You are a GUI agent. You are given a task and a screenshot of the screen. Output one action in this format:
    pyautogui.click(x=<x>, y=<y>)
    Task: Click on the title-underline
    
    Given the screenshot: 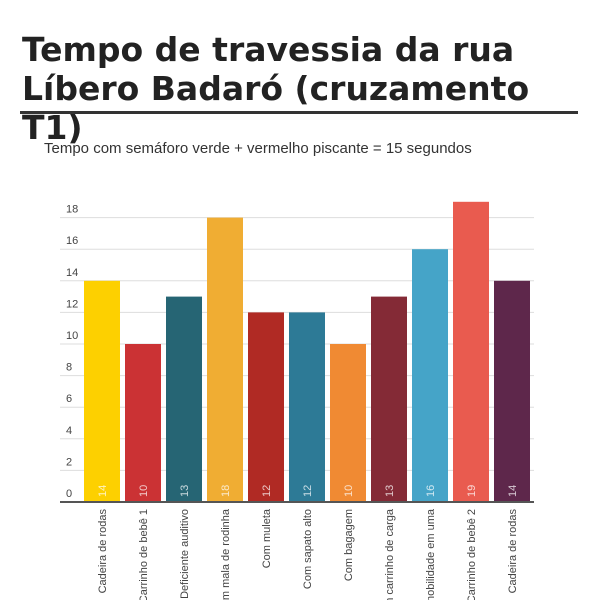 What is the action you would take?
    pyautogui.click(x=299, y=112)
    